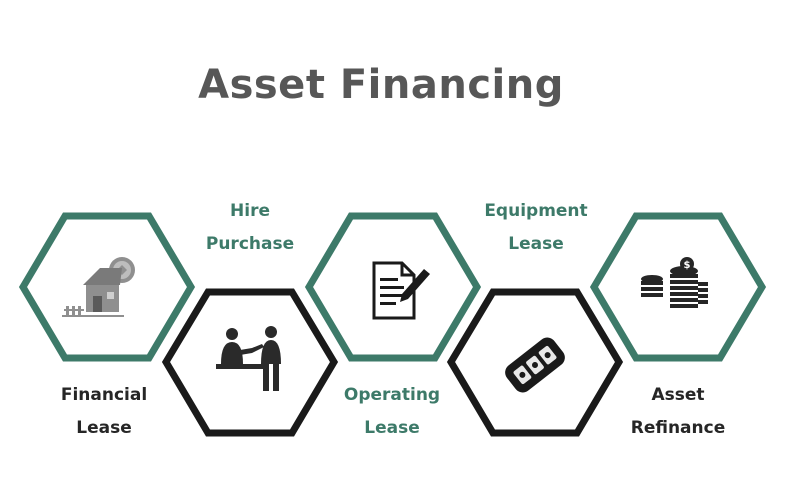 Image resolution: width=800 pixels, height=500 pixels. I want to click on label-equipment-lease: Equipment Lease, so click(536, 228).